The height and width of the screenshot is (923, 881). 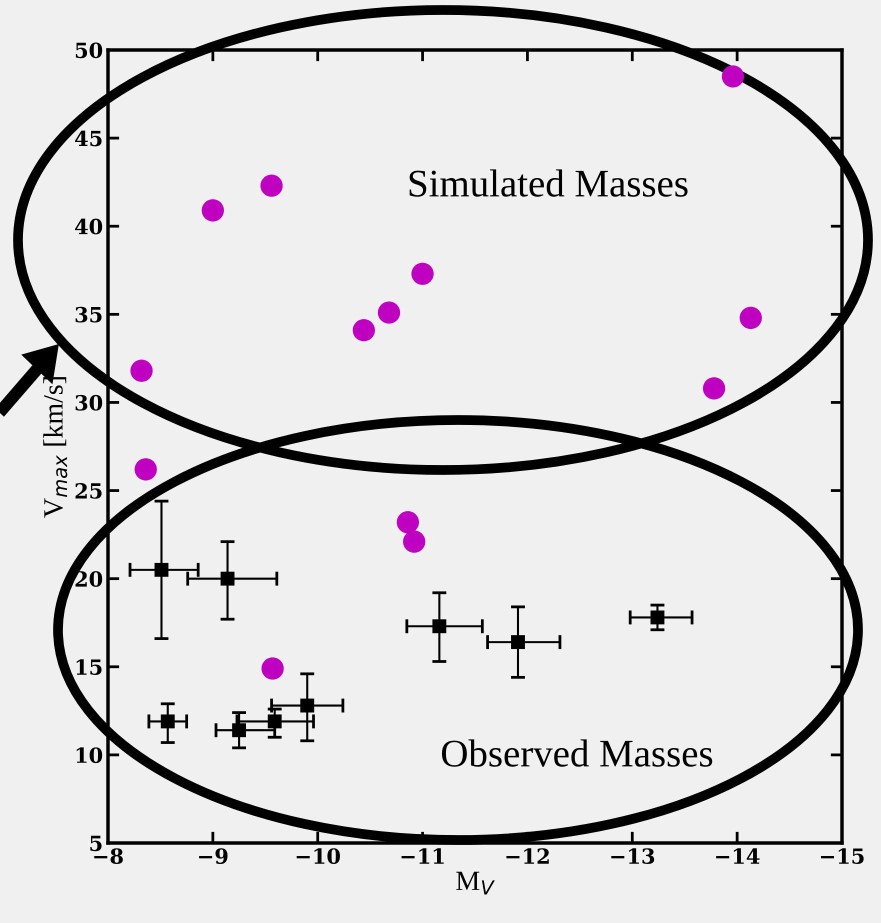 What do you see at coordinates (423, 856) in the screenshot?
I see `x-tick-label: −11` at bounding box center [423, 856].